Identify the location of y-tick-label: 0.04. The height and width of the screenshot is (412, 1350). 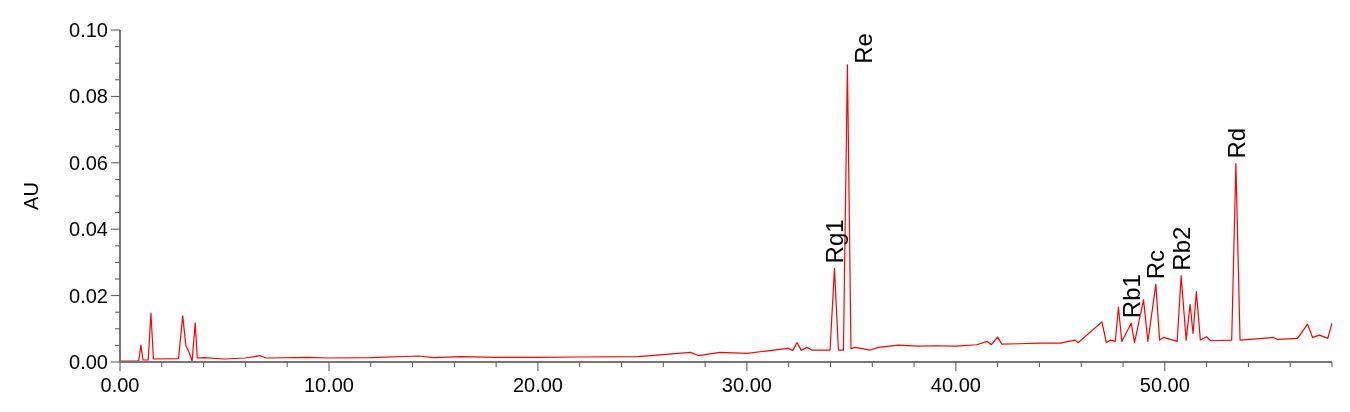
(88, 229).